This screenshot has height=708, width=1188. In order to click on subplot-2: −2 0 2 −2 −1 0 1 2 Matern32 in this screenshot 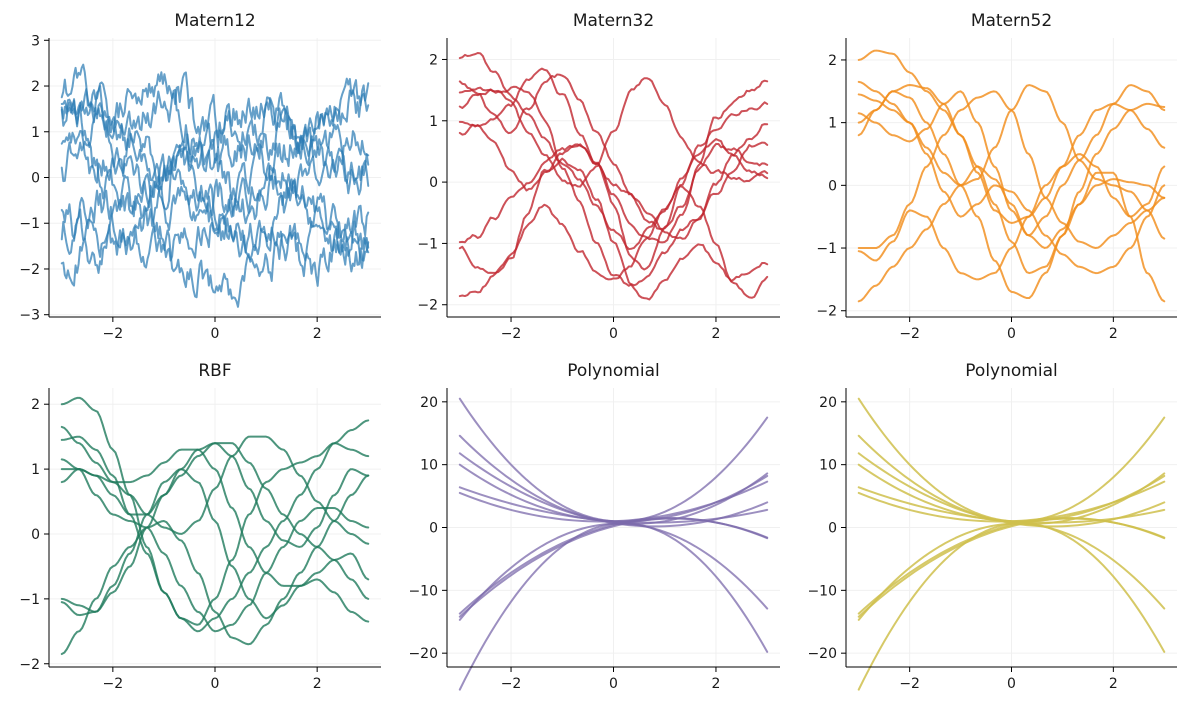, I will do `click(598, 176)`.